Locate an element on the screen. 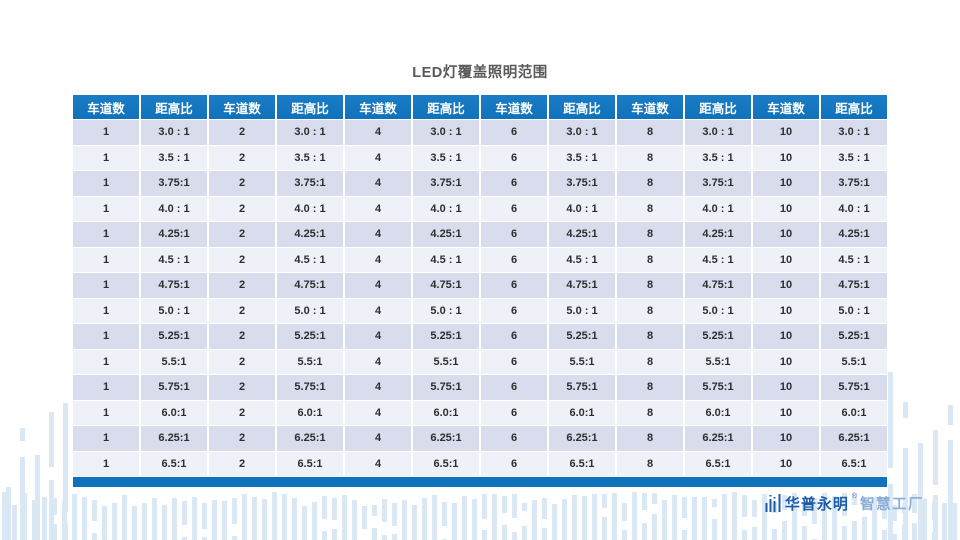 The width and height of the screenshot is (960, 540). page-title: LED灯覆盖照明范围 is located at coordinates (480, 73).